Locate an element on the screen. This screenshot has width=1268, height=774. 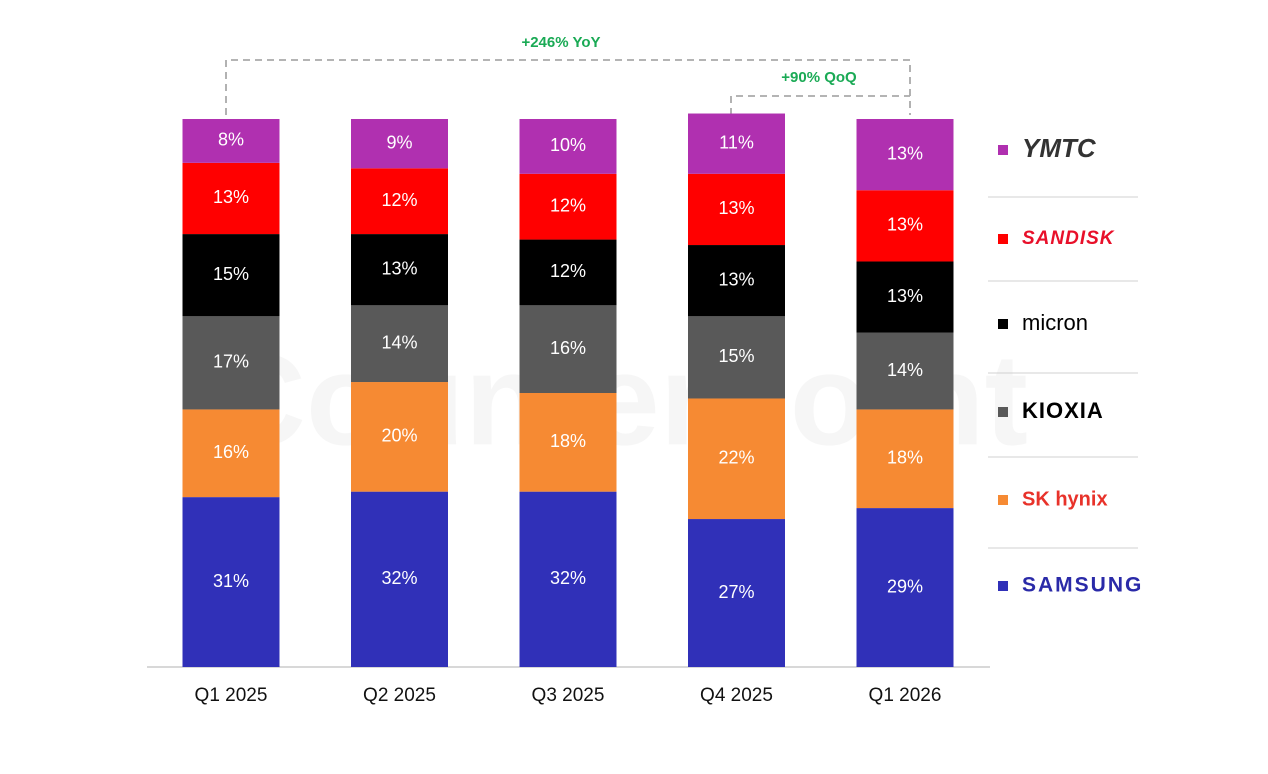
data-label: 29% is located at coordinates (905, 586).